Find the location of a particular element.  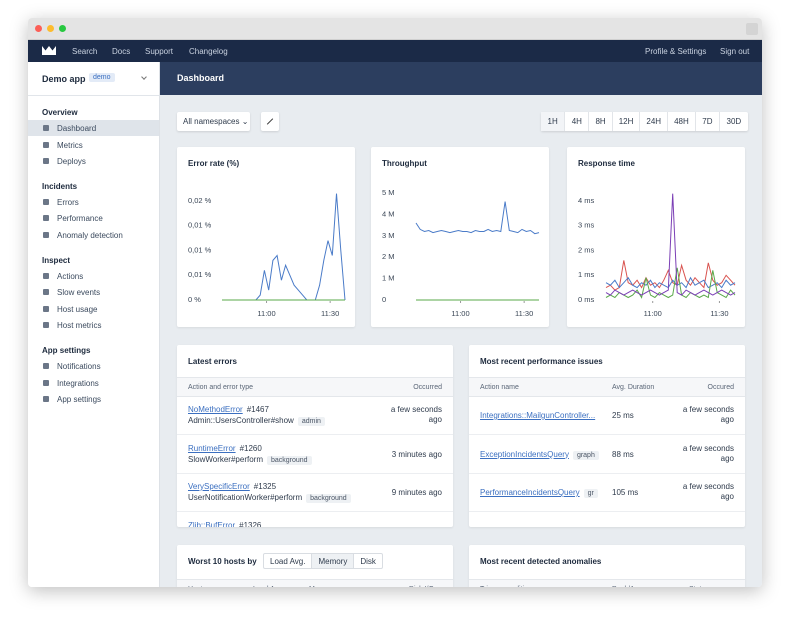

nav-link: Support is located at coordinates (159, 51).